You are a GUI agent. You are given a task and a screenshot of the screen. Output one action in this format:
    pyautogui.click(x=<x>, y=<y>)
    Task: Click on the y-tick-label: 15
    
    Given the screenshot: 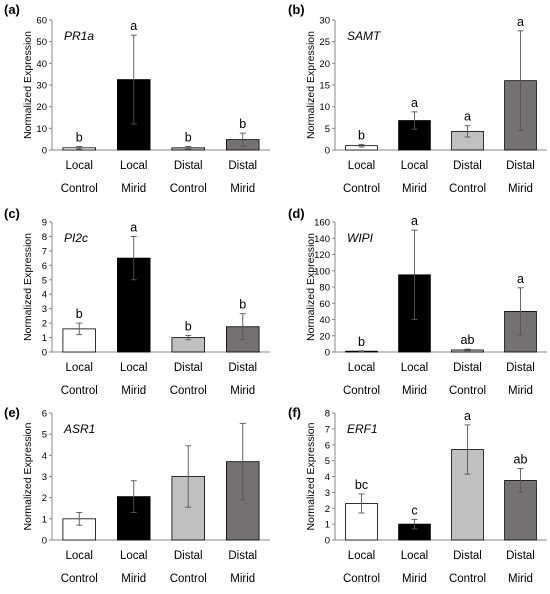 What is the action you would take?
    pyautogui.click(x=324, y=86)
    